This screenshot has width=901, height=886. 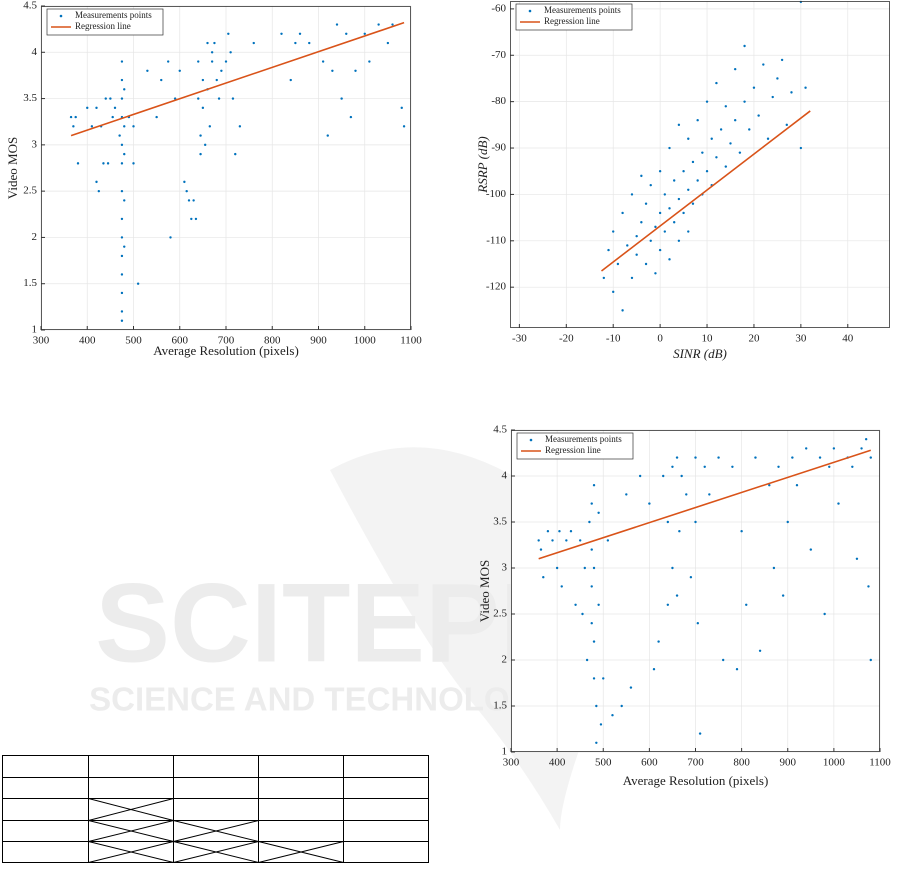 I want to click on table-crossed-cells, so click(x=216, y=830).